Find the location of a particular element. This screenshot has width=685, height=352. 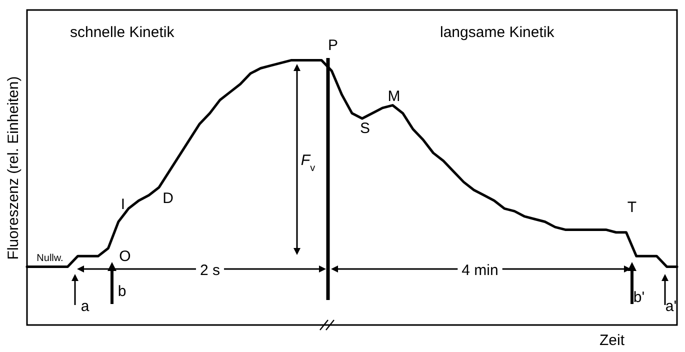

text: schnelle Kinetik is located at coordinates (122, 32).